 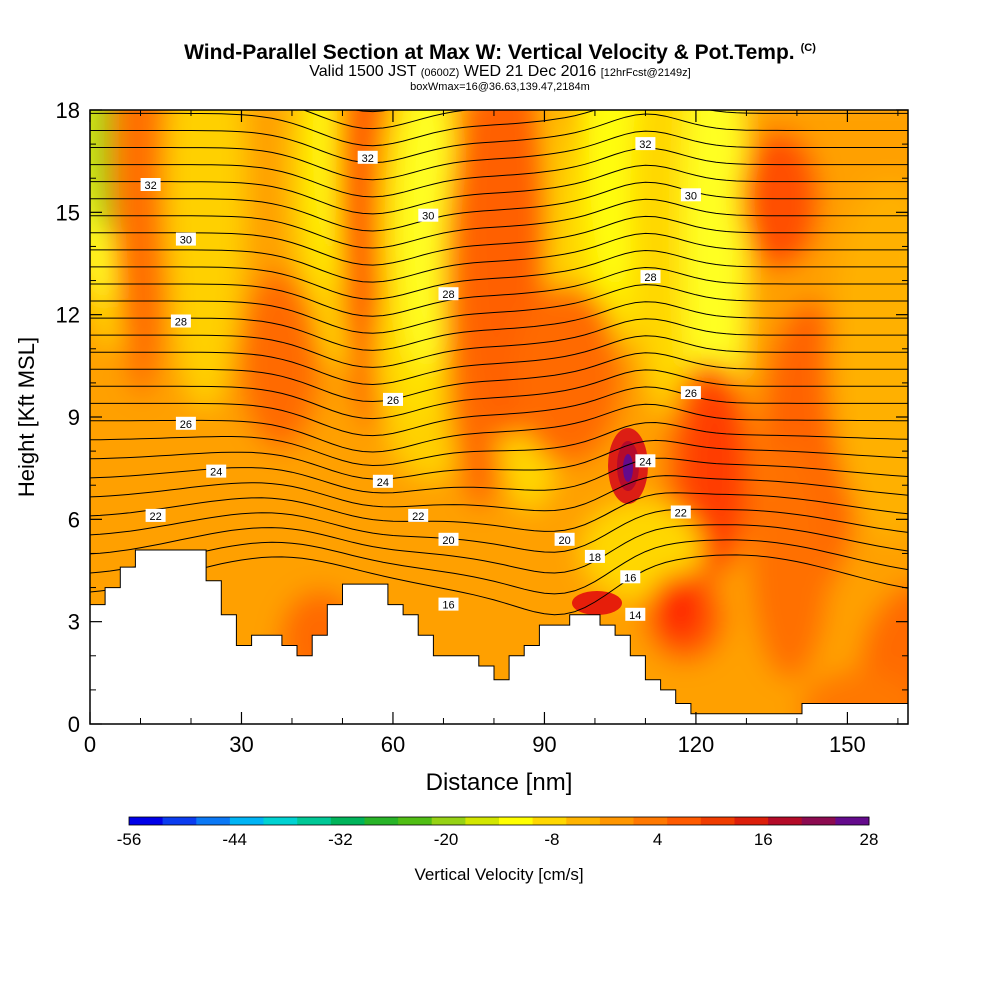 What do you see at coordinates (74, 724) in the screenshot?
I see `y-tick-label: 0` at bounding box center [74, 724].